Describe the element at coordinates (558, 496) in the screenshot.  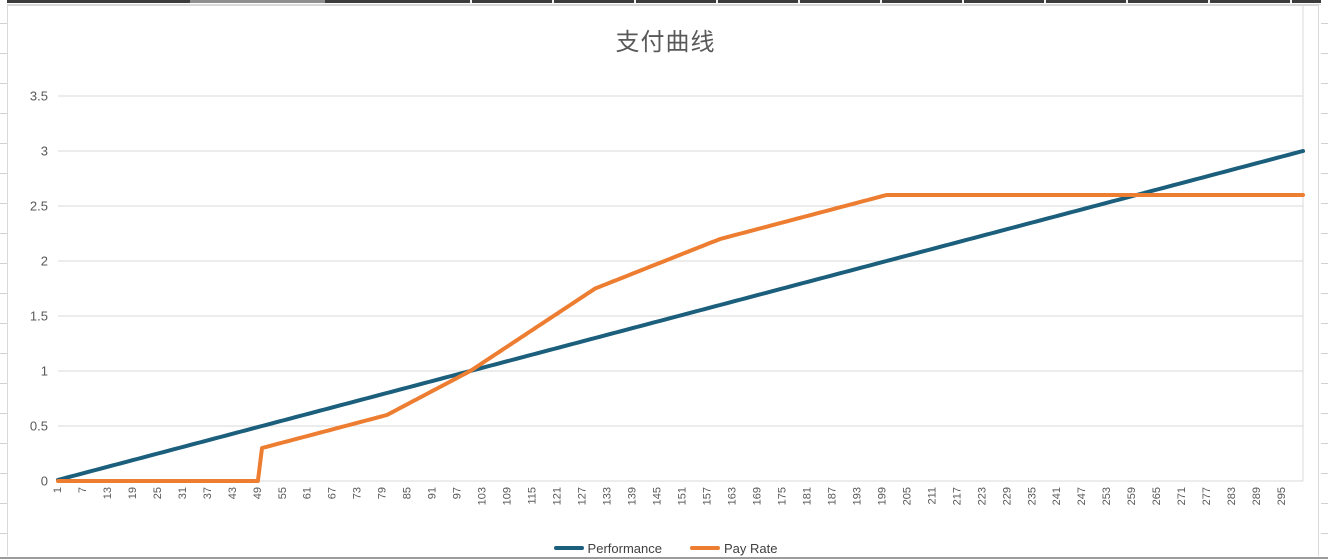
I see `x-axis-tick-label: 121` at that location.